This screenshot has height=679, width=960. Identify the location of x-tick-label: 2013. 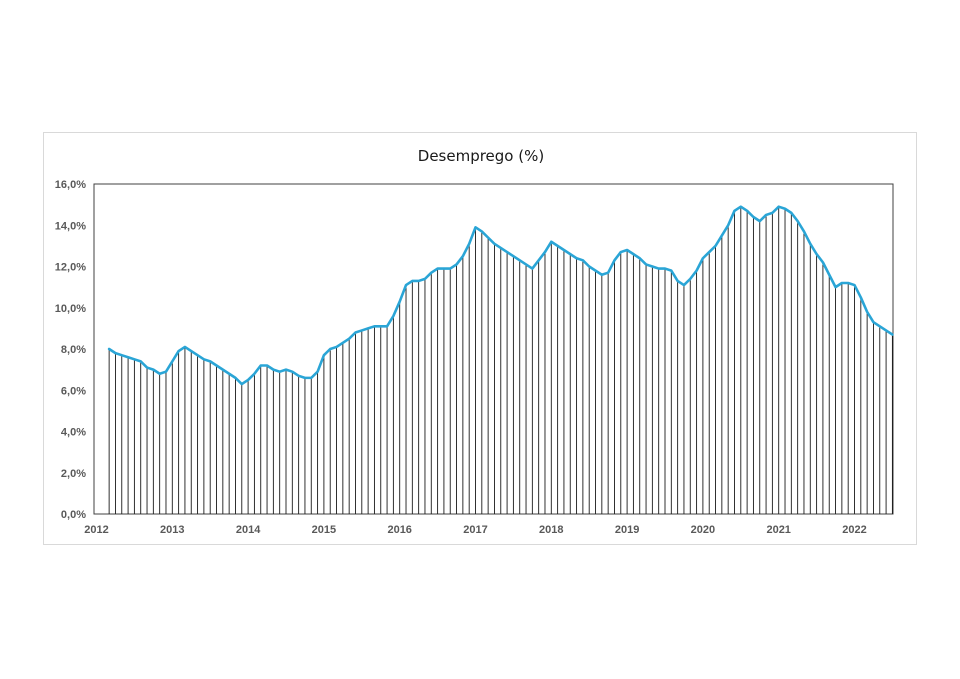
(172, 530).